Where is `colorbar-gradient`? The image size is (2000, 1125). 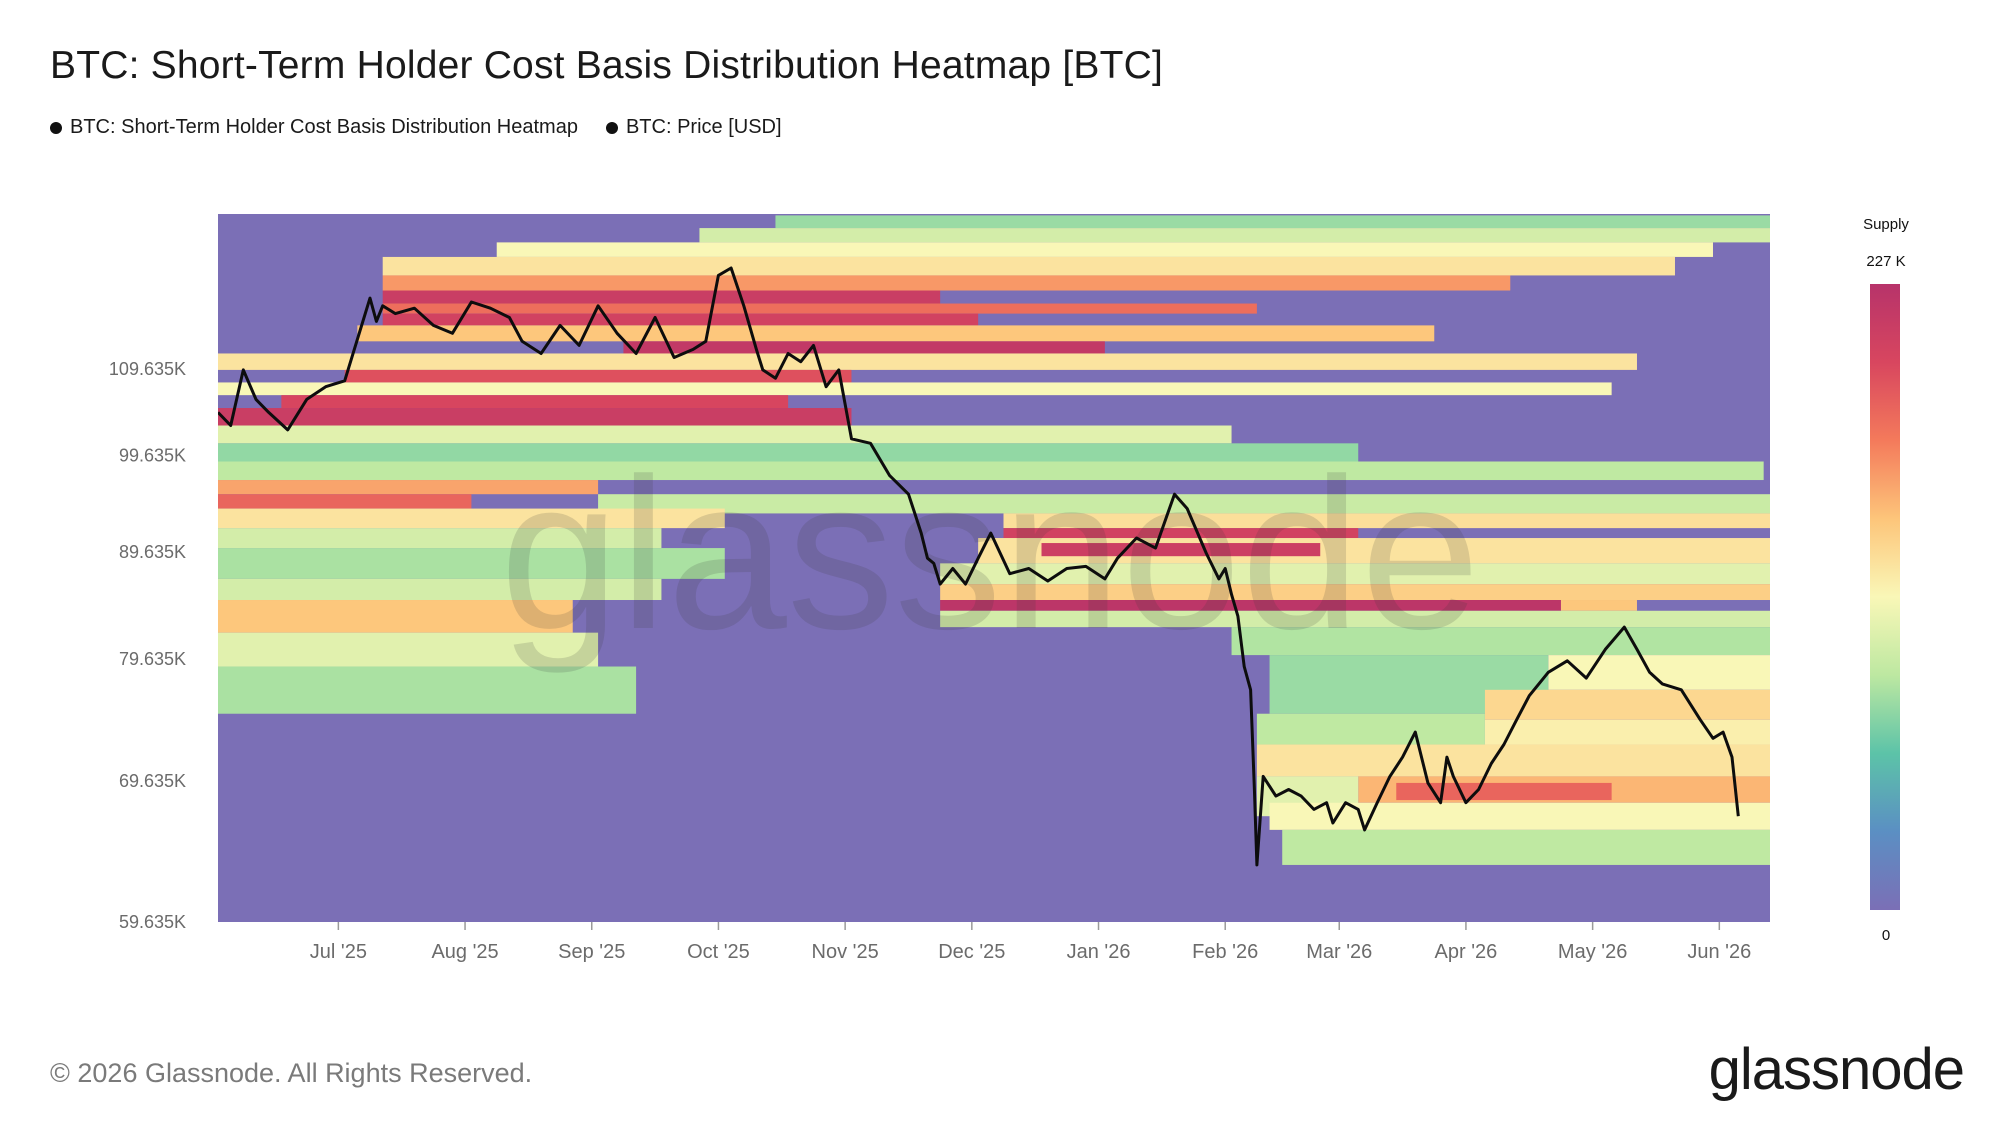 colorbar-gradient is located at coordinates (1885, 597).